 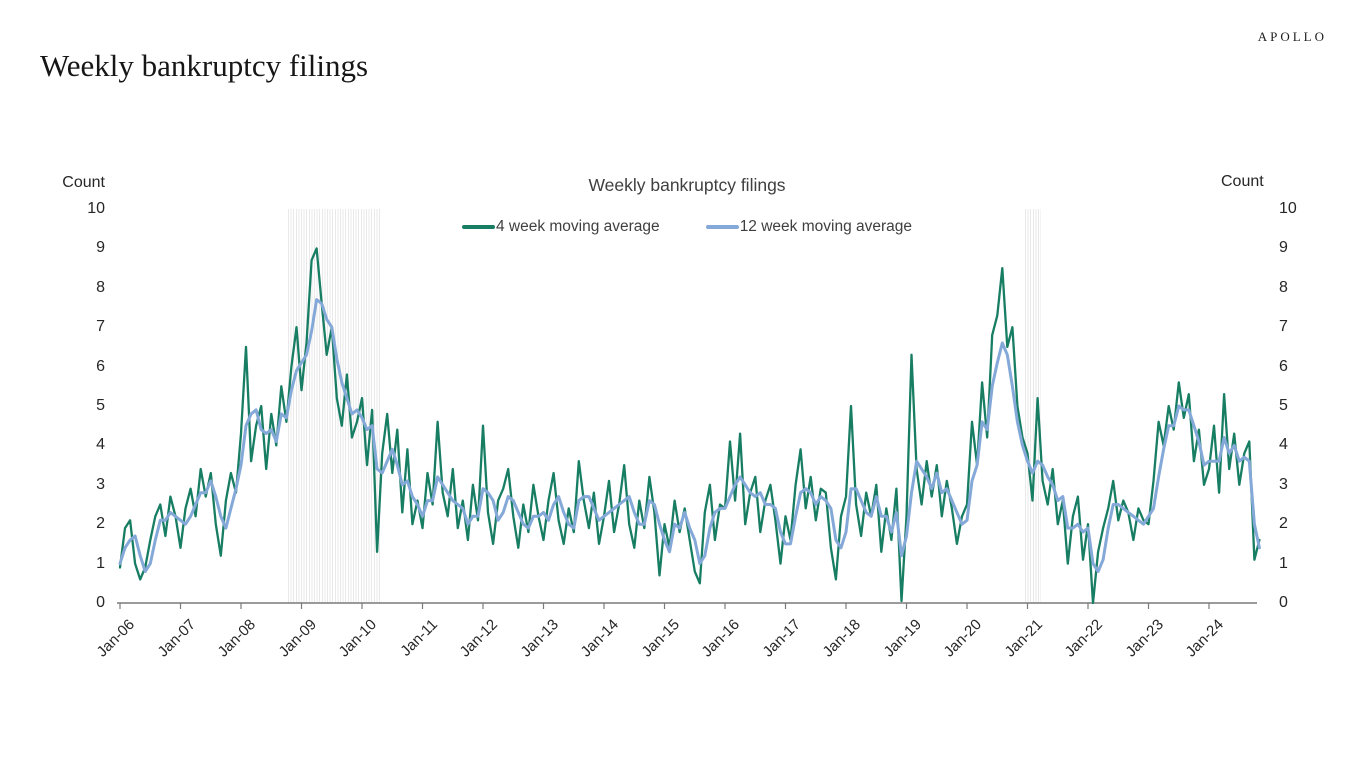 I want to click on legend-line-swatch-4wk-icon, so click(x=478, y=227).